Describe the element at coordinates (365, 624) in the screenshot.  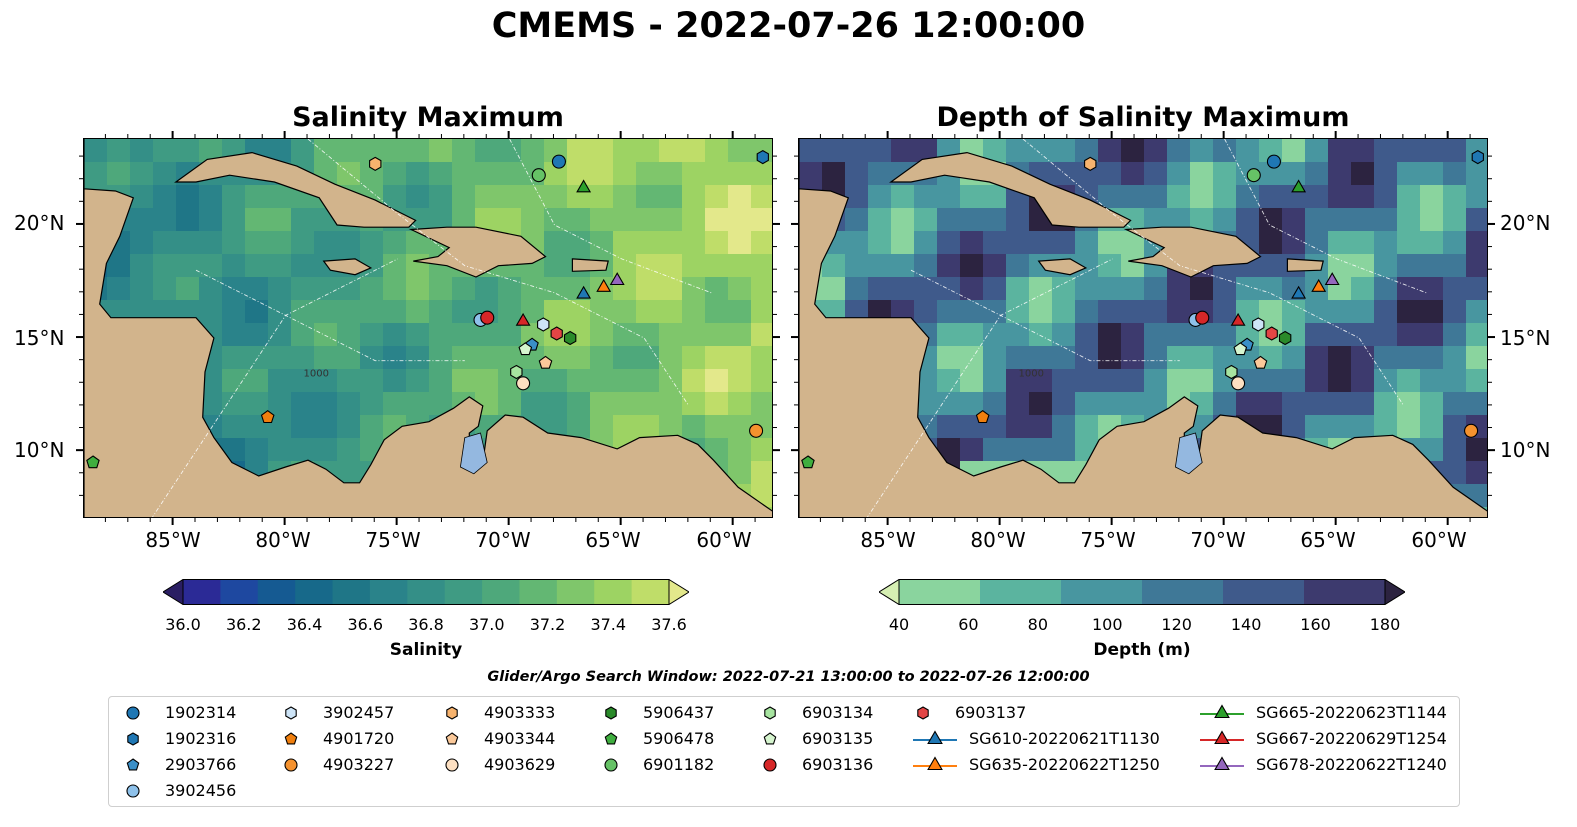
I see `colorbar-tick-label: 36.6` at that location.